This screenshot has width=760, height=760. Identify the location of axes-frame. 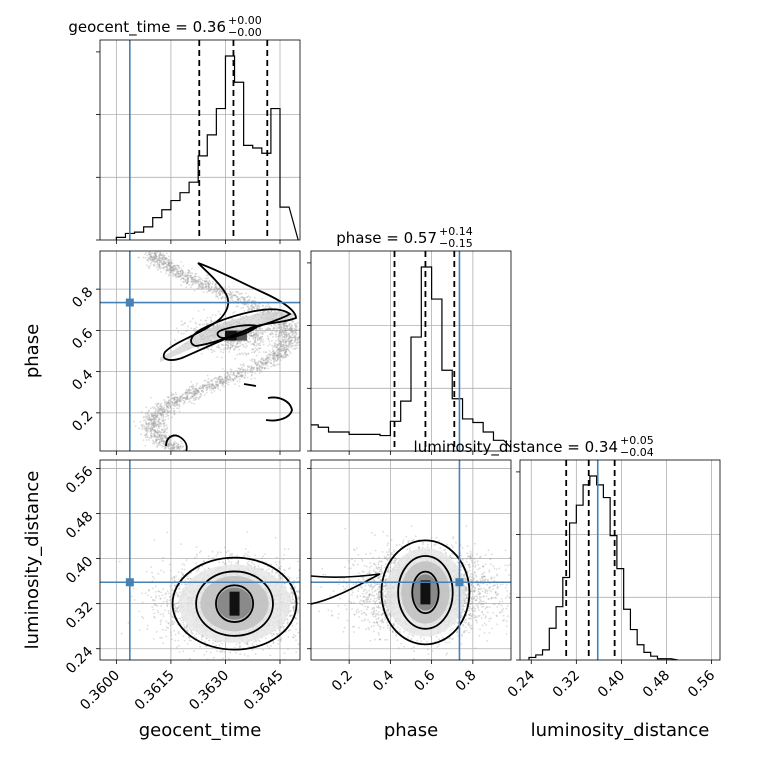
(411, 351).